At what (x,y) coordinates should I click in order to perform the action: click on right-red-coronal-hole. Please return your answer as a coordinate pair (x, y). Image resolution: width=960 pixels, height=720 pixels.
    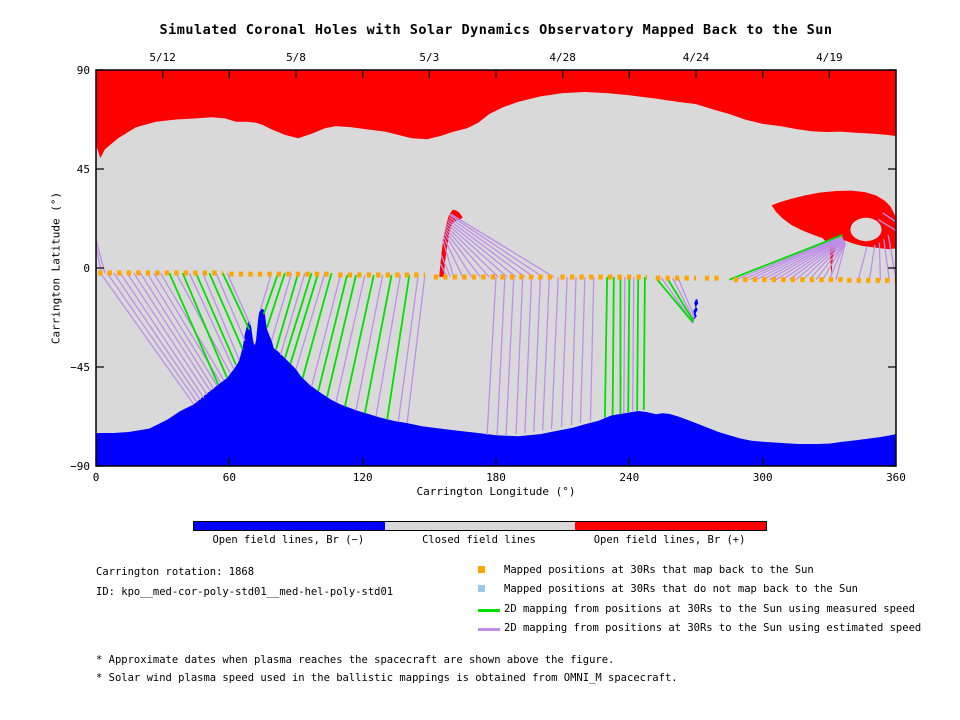
    Looking at the image, I should click on (833, 233).